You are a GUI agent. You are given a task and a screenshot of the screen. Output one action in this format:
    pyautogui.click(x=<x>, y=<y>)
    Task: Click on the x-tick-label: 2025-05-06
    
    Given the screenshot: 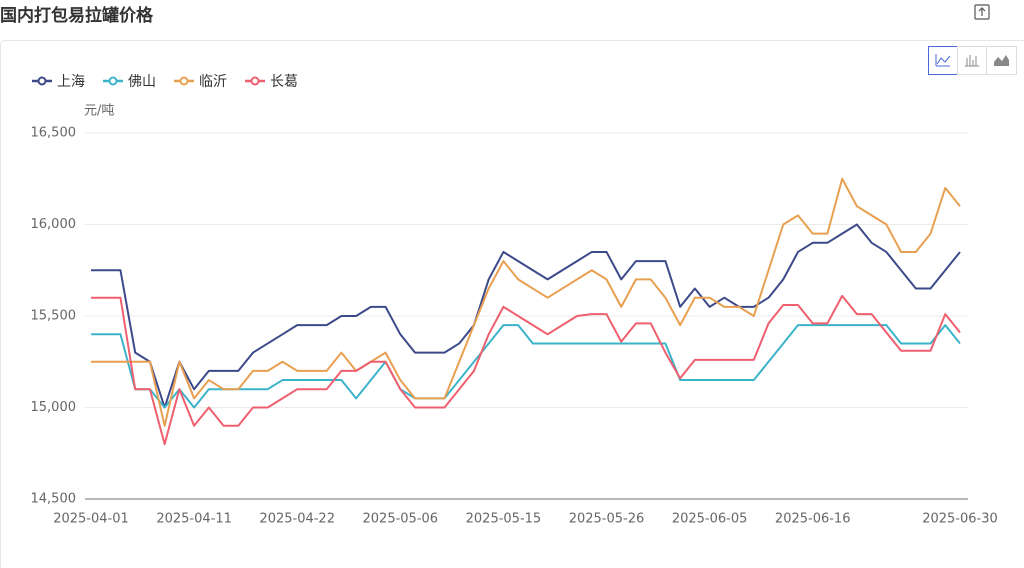 What is the action you would take?
    pyautogui.click(x=401, y=519)
    